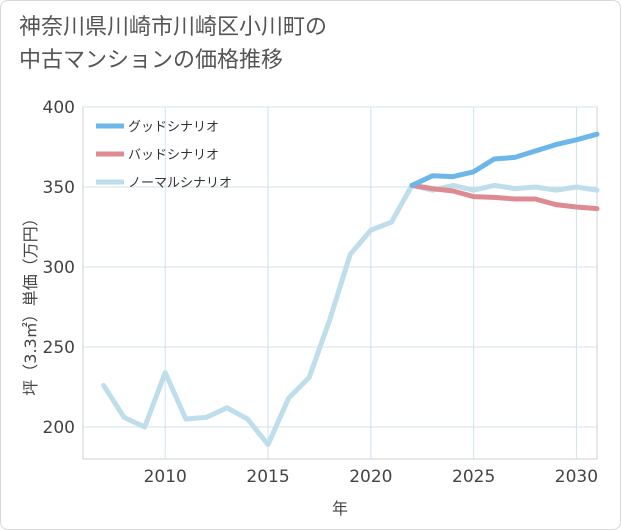 This screenshot has width=621, height=530. Describe the element at coordinates (340, 508) in the screenshot. I see `x-axis-title: 年` at that location.